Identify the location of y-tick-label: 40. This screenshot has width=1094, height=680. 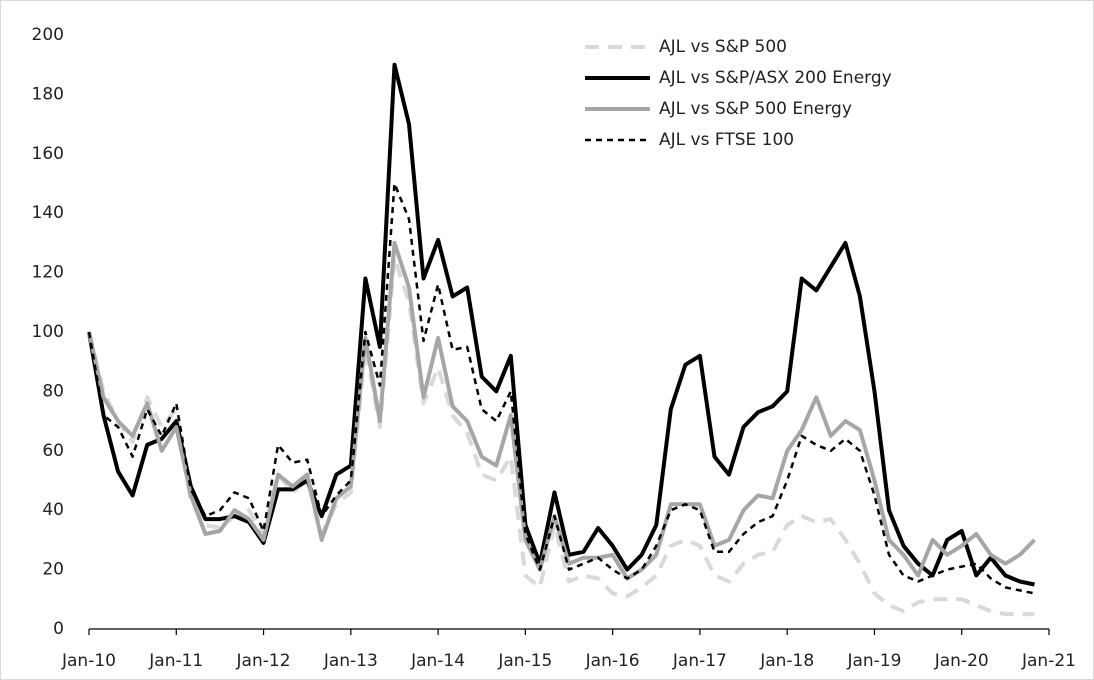
(53, 510).